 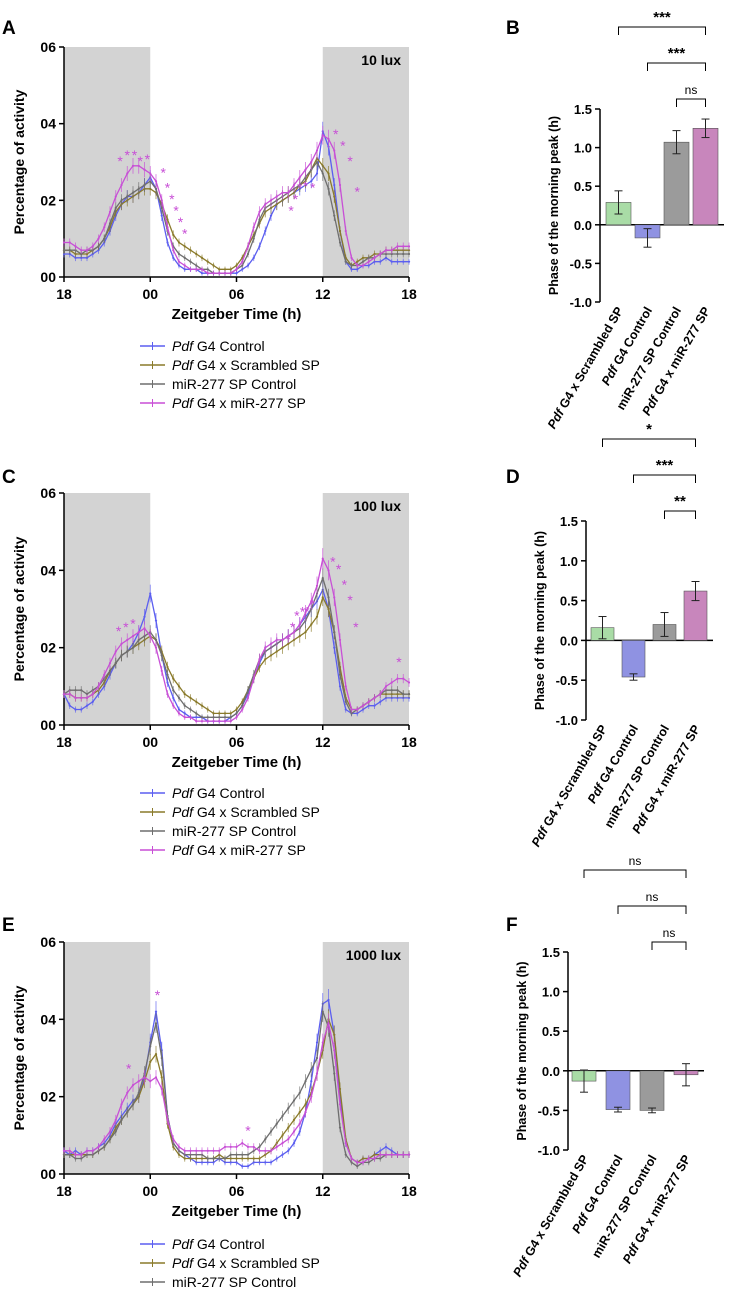 What do you see at coordinates (567, 680) in the screenshot?
I see `y-tick-label: -0.5` at bounding box center [567, 680].